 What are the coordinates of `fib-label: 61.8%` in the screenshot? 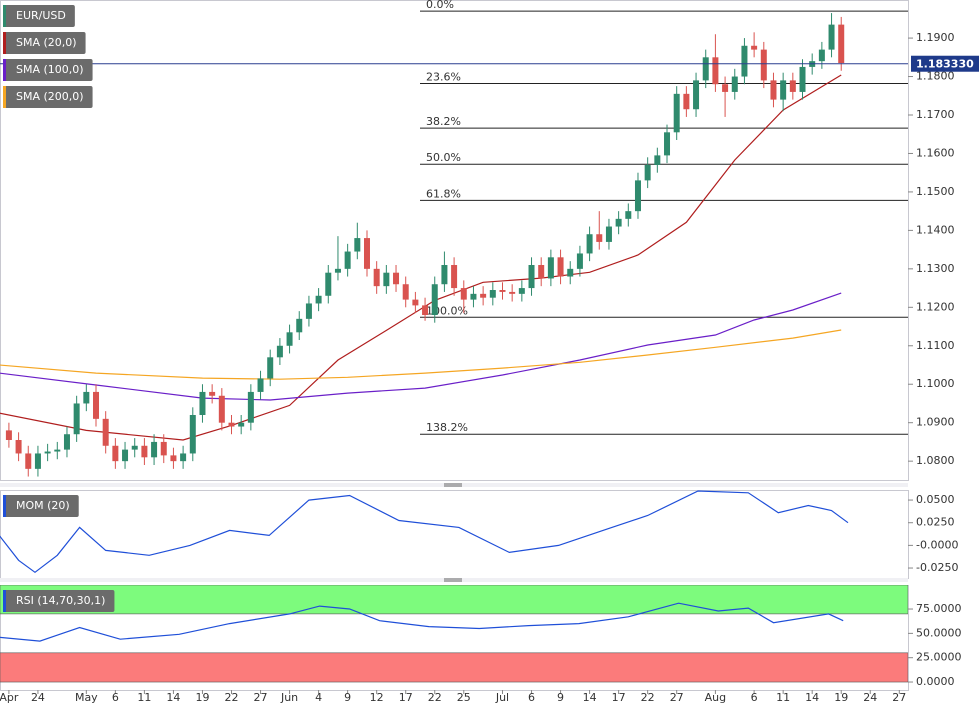 It's located at (443, 193).